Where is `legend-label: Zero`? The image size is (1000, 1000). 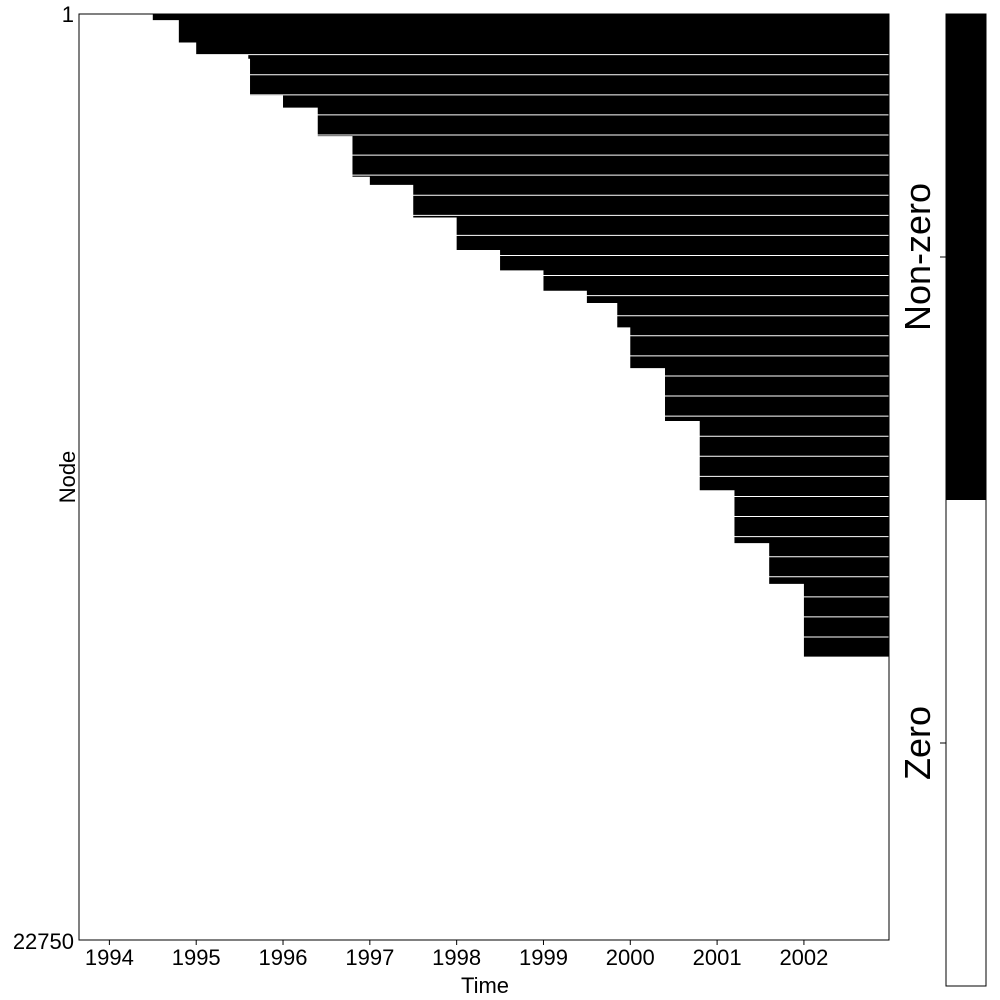 legend-label: Zero is located at coordinates (917, 743).